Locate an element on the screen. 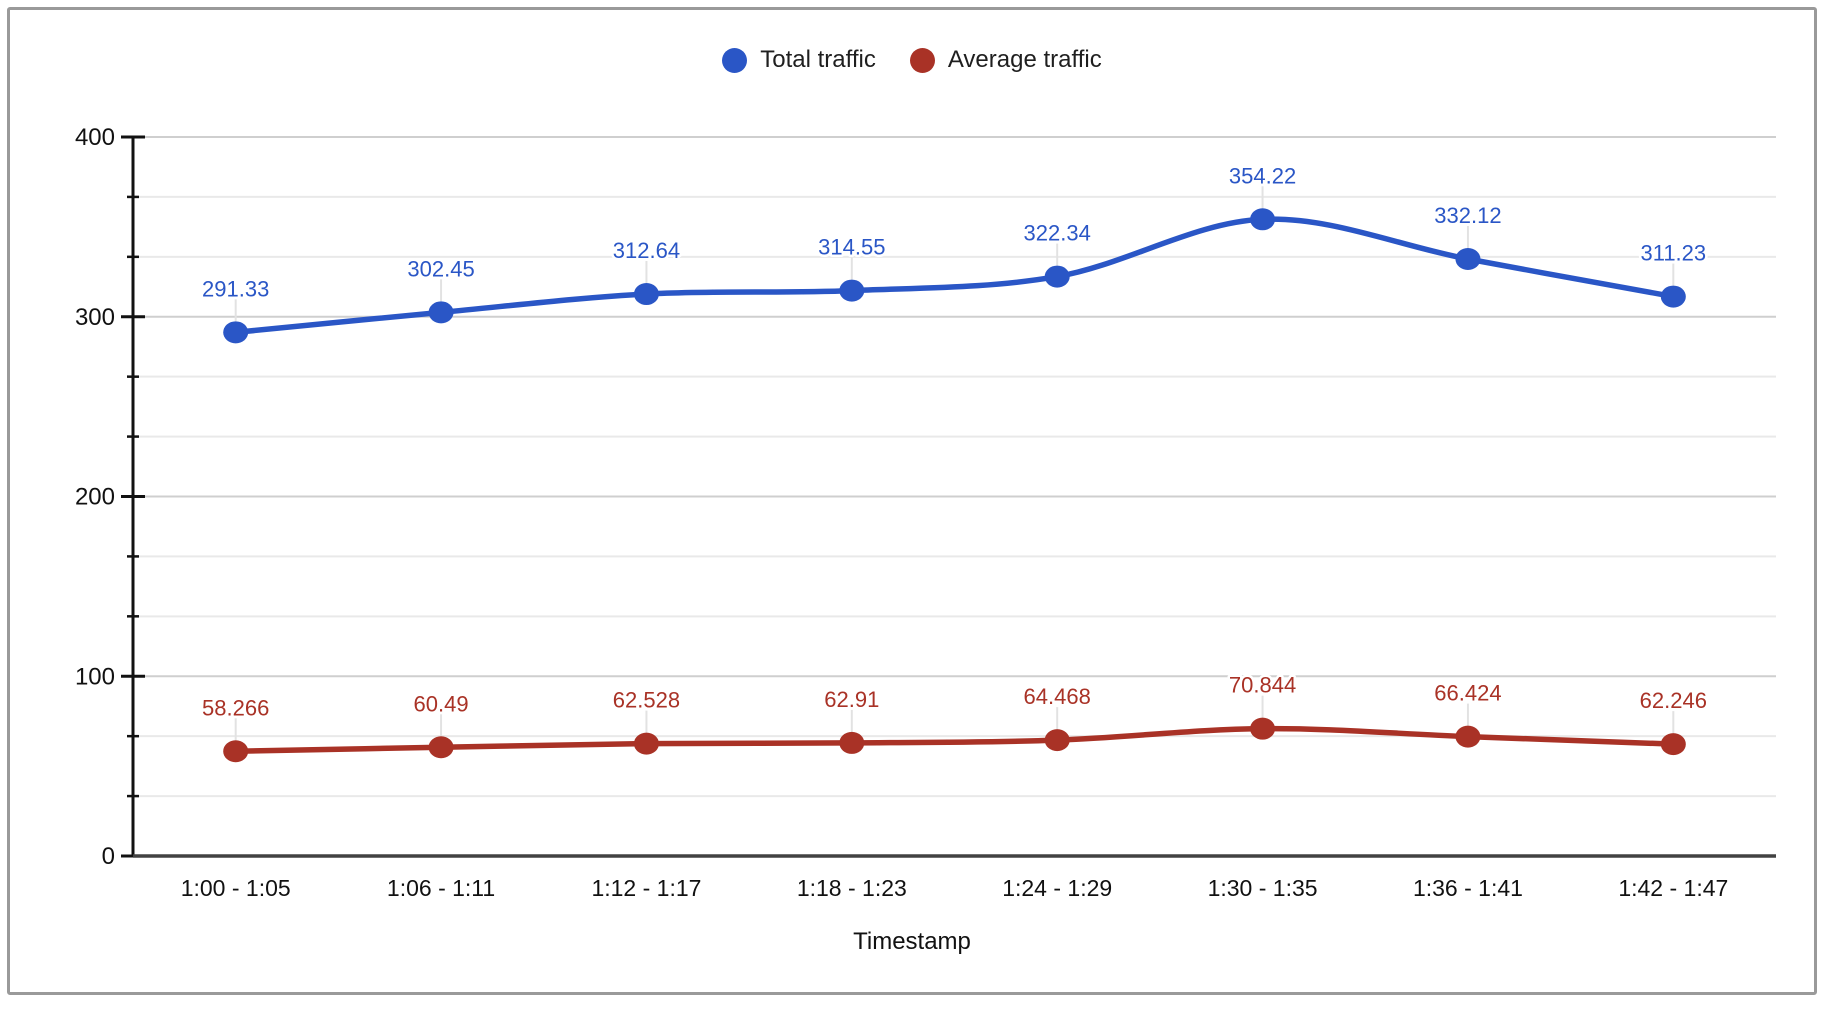  value-label-total-traffic-0: 291.33 is located at coordinates (235, 288).